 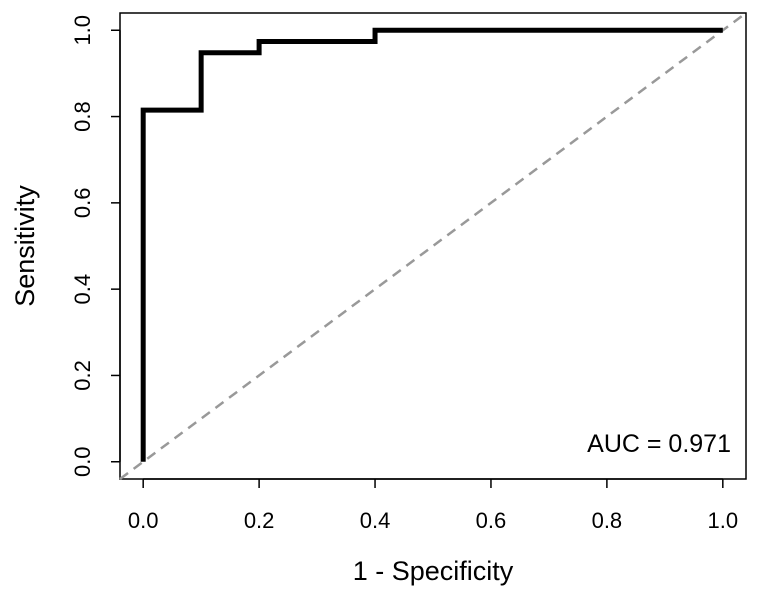 What do you see at coordinates (433, 571) in the screenshot?
I see `x-axis-title: 1 - Specificity` at bounding box center [433, 571].